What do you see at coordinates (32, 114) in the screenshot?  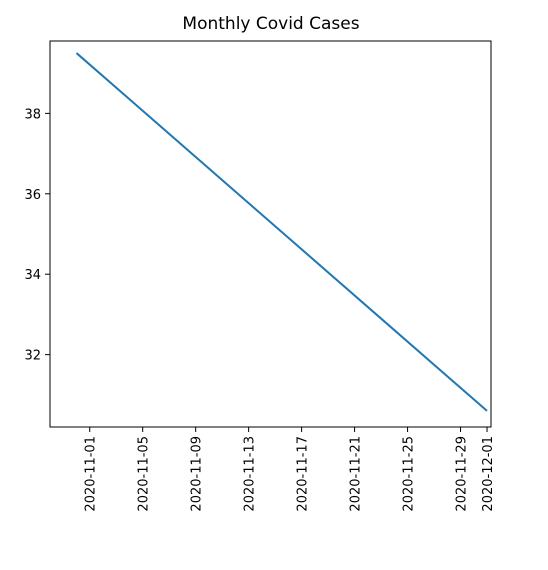 I see `y-tick-label: 38` at bounding box center [32, 114].